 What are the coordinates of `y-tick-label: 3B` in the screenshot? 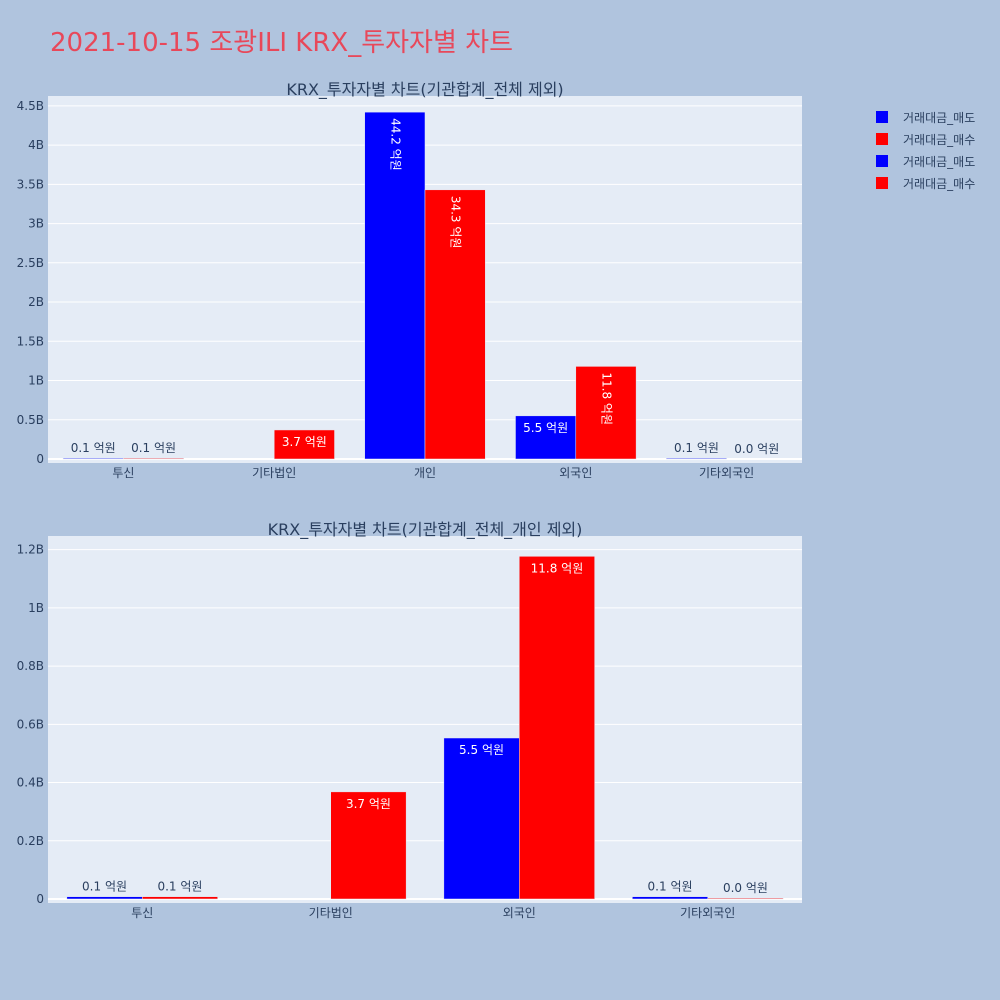 It's located at (36, 224).